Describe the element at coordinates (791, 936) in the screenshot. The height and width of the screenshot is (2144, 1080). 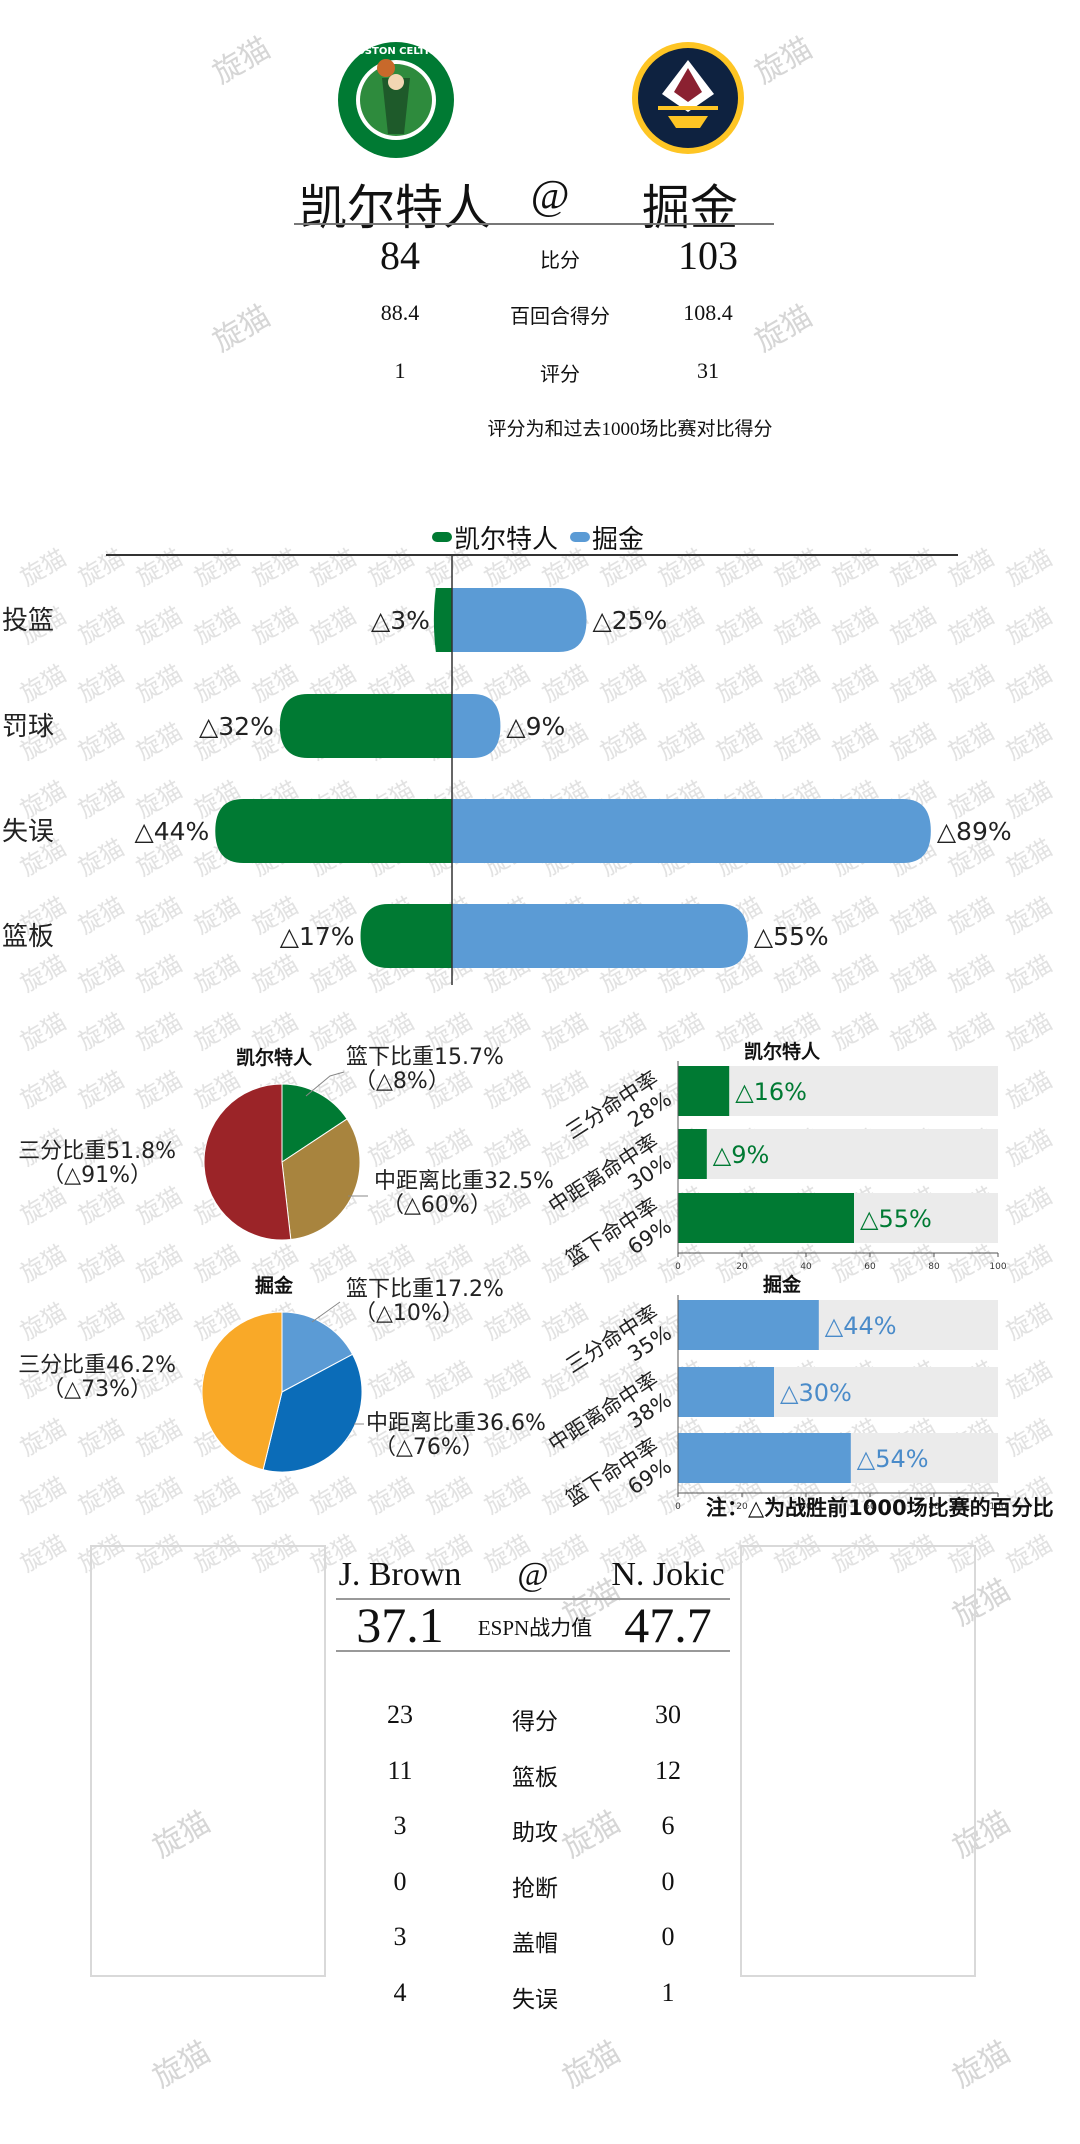
I see `data-label-nuggets: △55%` at that location.